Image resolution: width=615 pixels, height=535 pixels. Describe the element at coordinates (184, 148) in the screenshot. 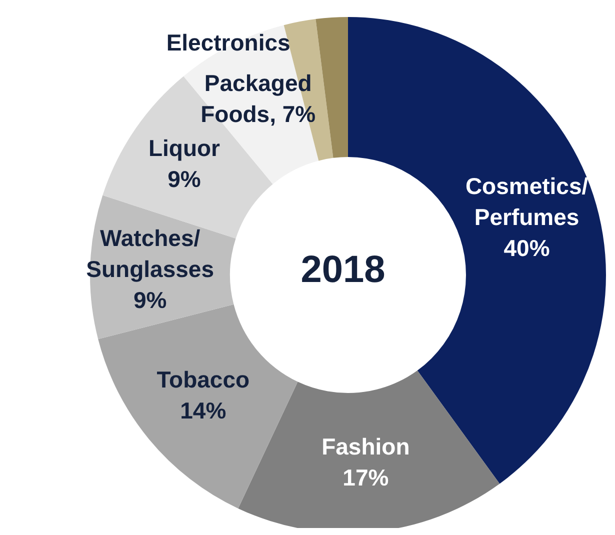

I see `slice-label: Liquor` at that location.